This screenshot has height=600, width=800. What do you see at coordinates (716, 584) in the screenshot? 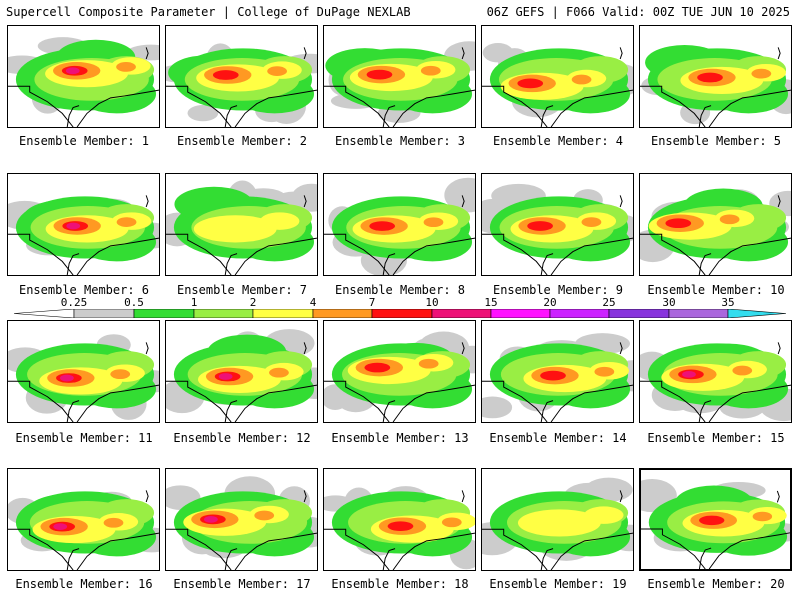
I see `ensemble-member-label: Ensemble Member: 20` at bounding box center [716, 584].